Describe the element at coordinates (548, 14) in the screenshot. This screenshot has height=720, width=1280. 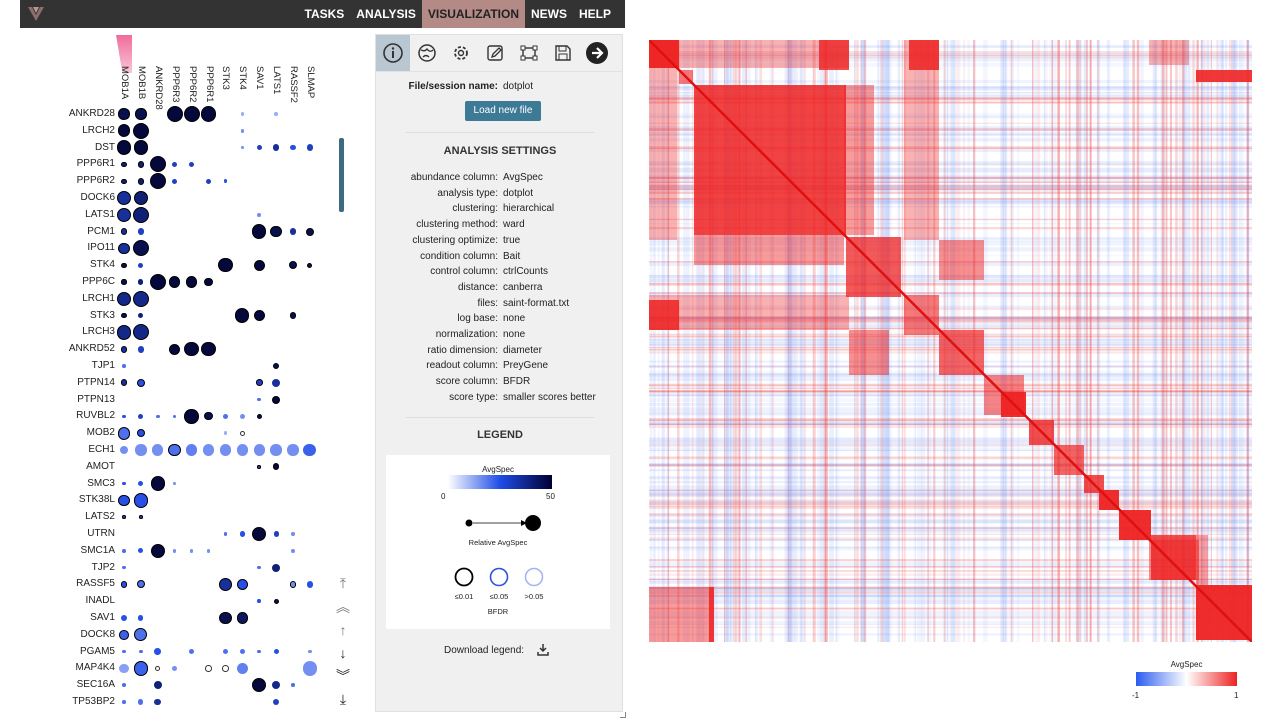
I see `nav-news: NEWS` at that location.